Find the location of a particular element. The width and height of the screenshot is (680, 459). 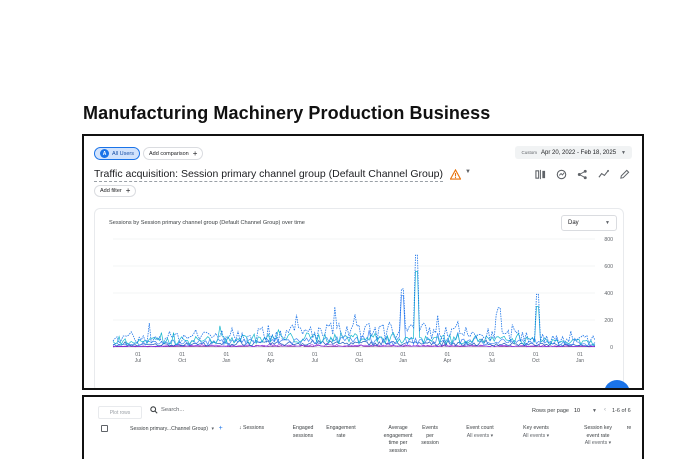

column-header-key-events: Key events All events ▾ is located at coordinates (536, 432).